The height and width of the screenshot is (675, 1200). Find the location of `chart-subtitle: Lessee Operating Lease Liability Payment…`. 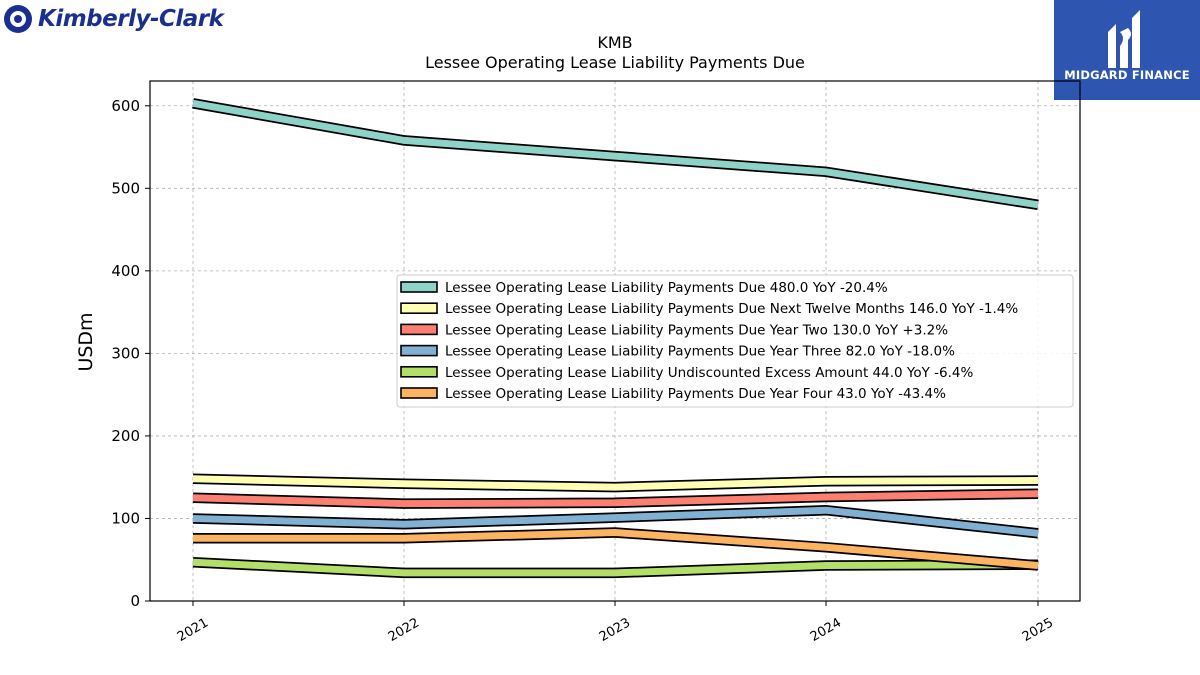

chart-subtitle: Lessee Operating Lease Liability Payment… is located at coordinates (615, 62).